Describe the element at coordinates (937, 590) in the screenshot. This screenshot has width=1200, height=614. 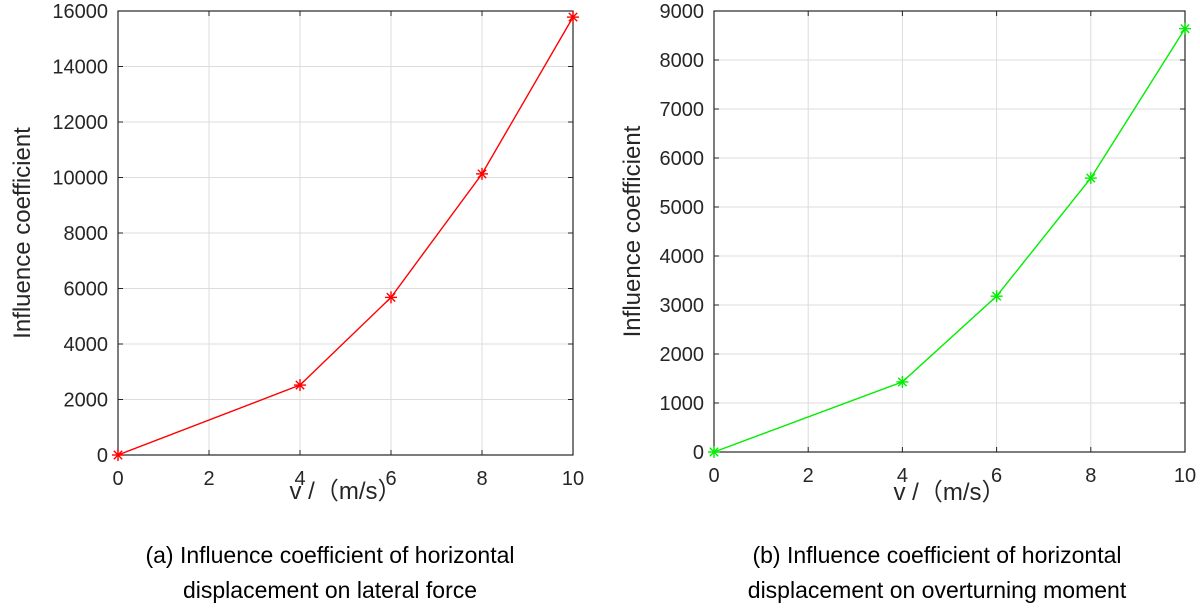
I see `caption-line-2: displacement on overturning moment` at that location.